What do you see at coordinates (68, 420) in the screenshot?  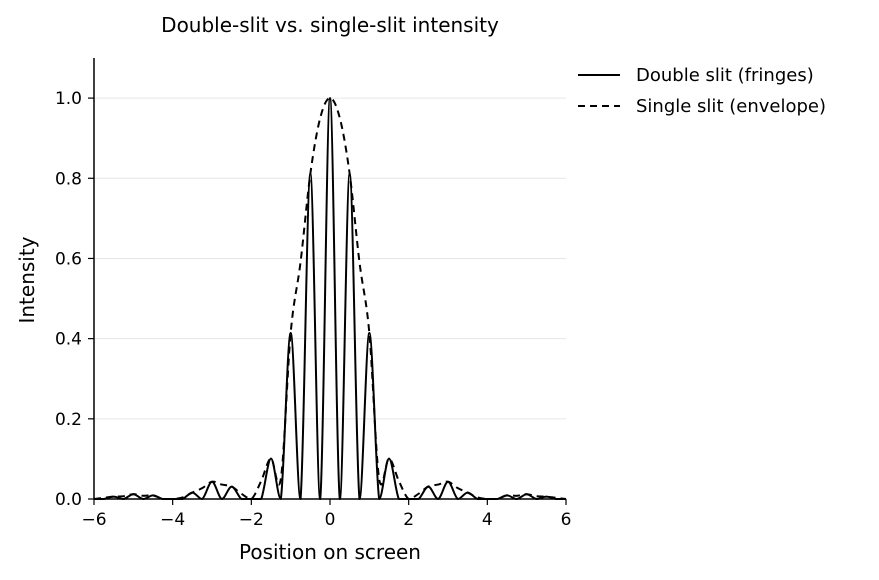 I see `y-tick-label: 0.2` at bounding box center [68, 420].